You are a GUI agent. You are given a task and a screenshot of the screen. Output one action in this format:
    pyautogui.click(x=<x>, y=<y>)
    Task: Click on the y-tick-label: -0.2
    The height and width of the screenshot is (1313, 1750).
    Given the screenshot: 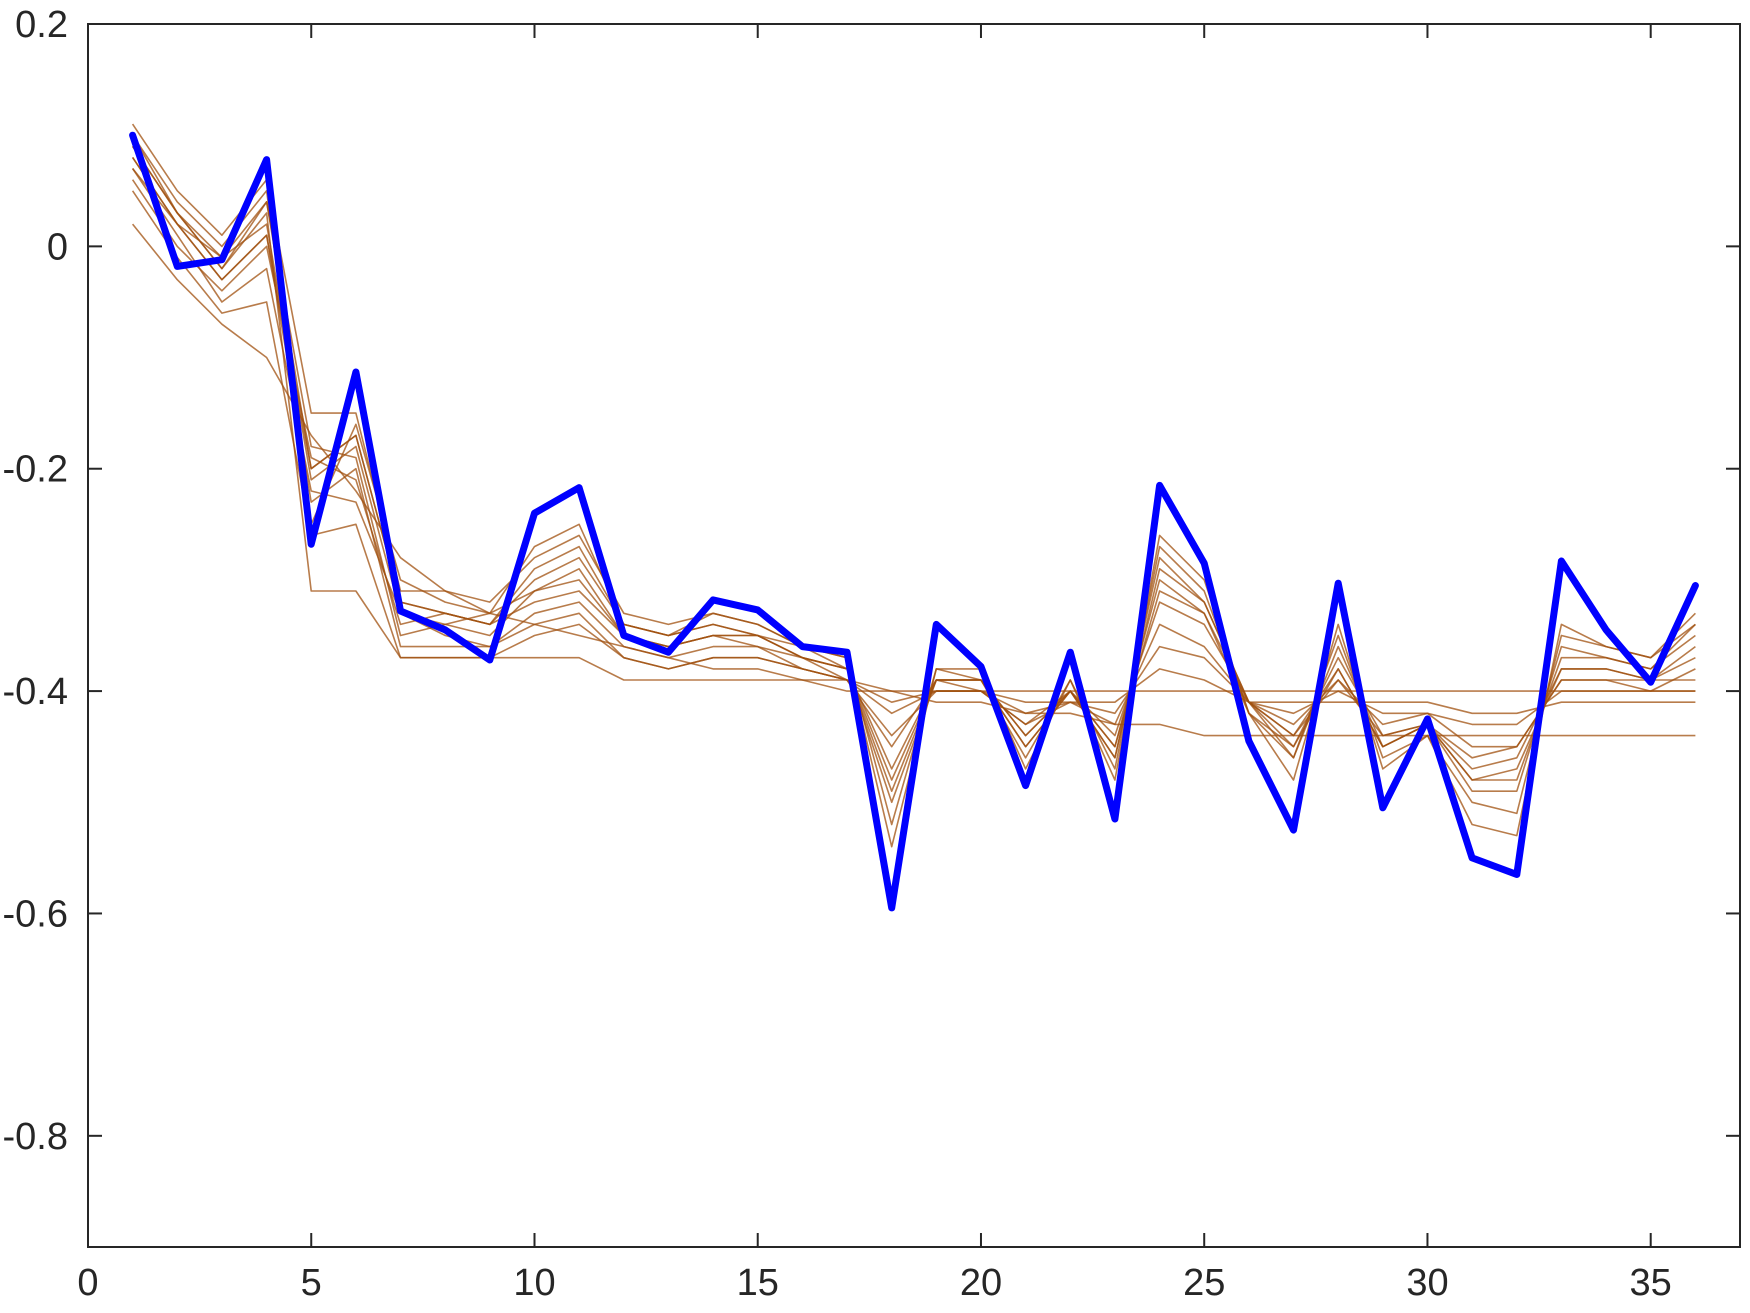 What is the action you would take?
    pyautogui.click(x=35, y=470)
    